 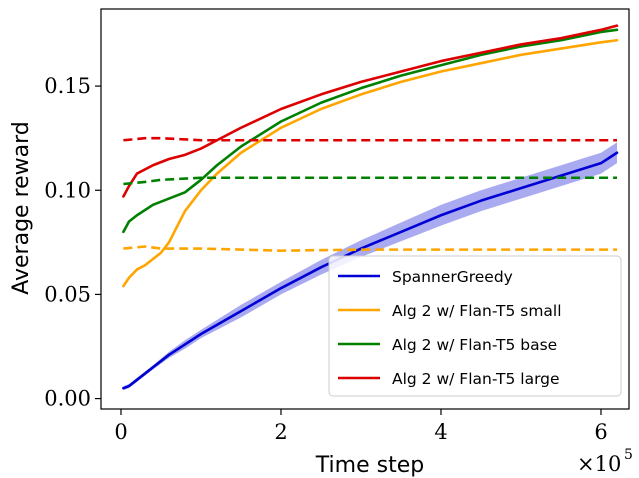 I want to click on x-tick-label: 2, so click(x=280, y=432).